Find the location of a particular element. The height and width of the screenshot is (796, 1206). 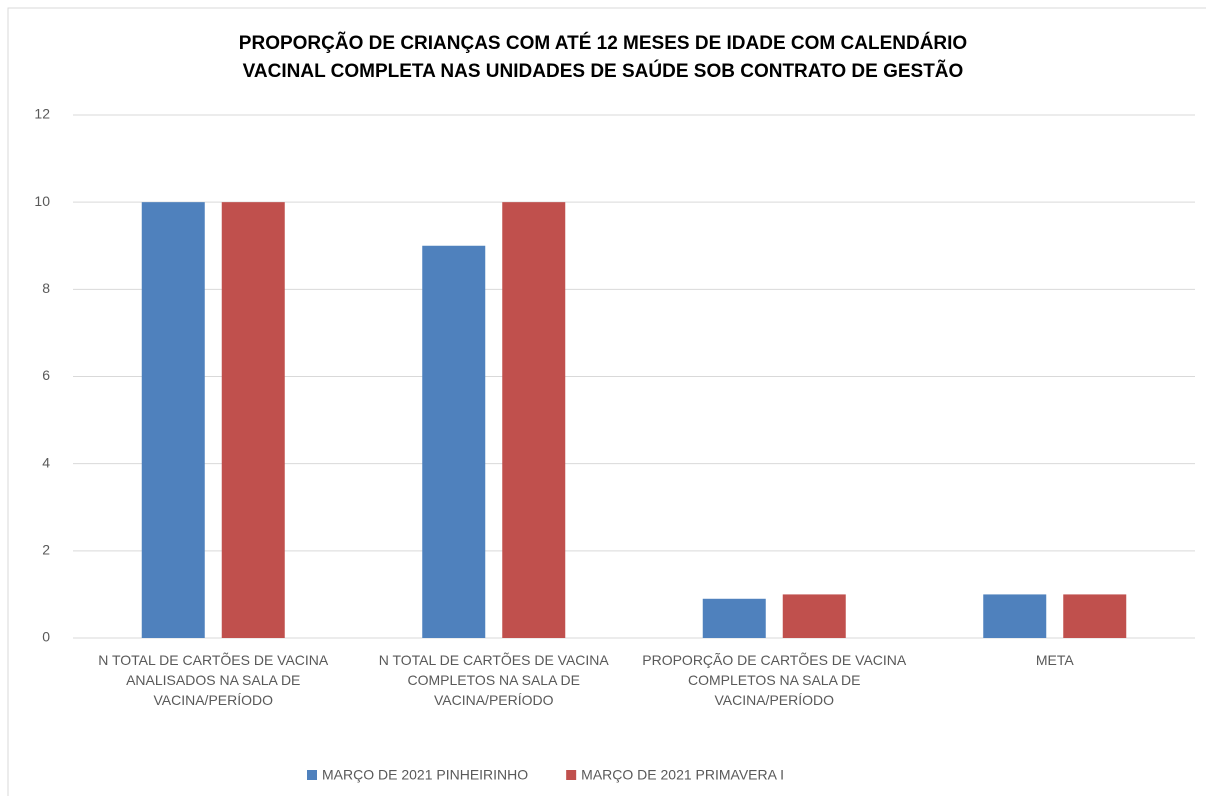

y-tick-label: 4 is located at coordinates (46, 462).